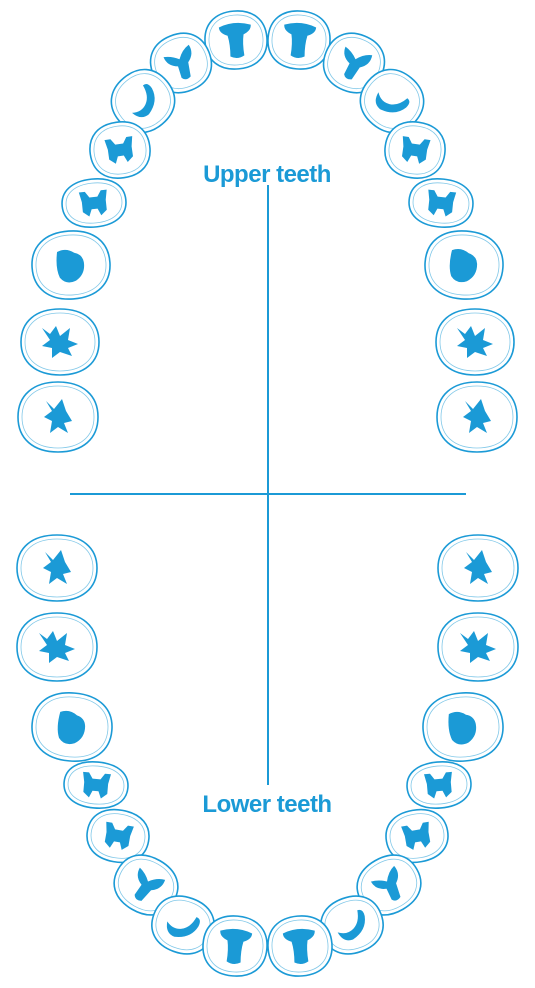  Describe the element at coordinates (267, 174) in the screenshot. I see `upper-teeth-label: Upper teeth` at that location.